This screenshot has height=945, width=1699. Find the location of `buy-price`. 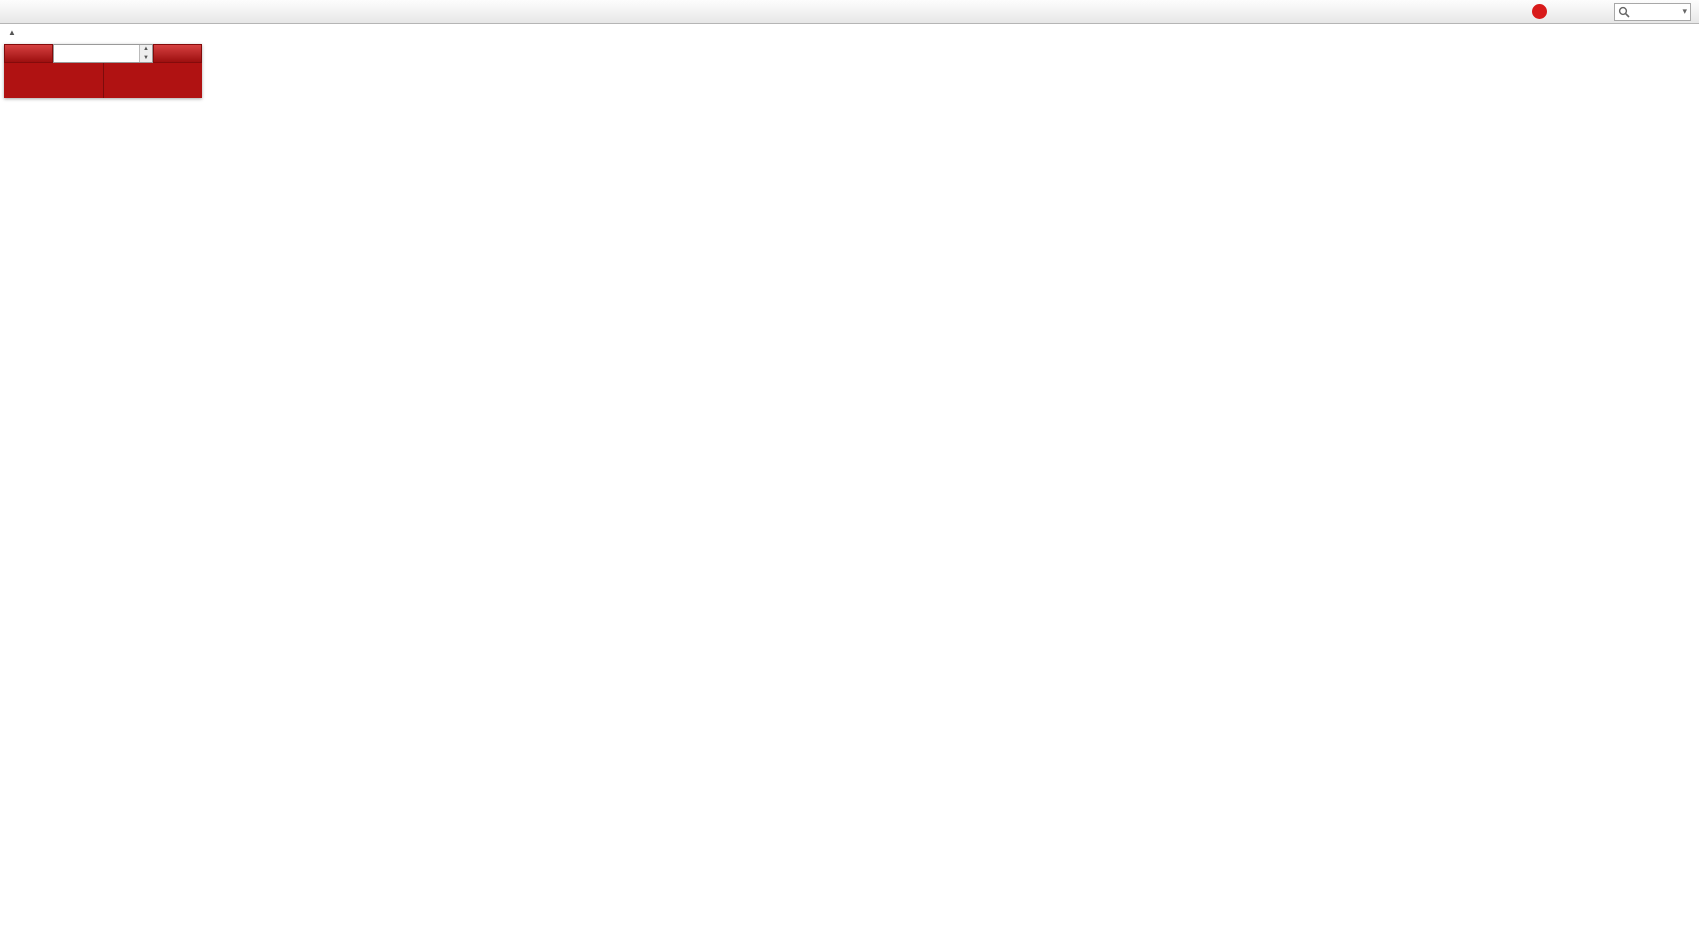

buy-price is located at coordinates (153, 80).